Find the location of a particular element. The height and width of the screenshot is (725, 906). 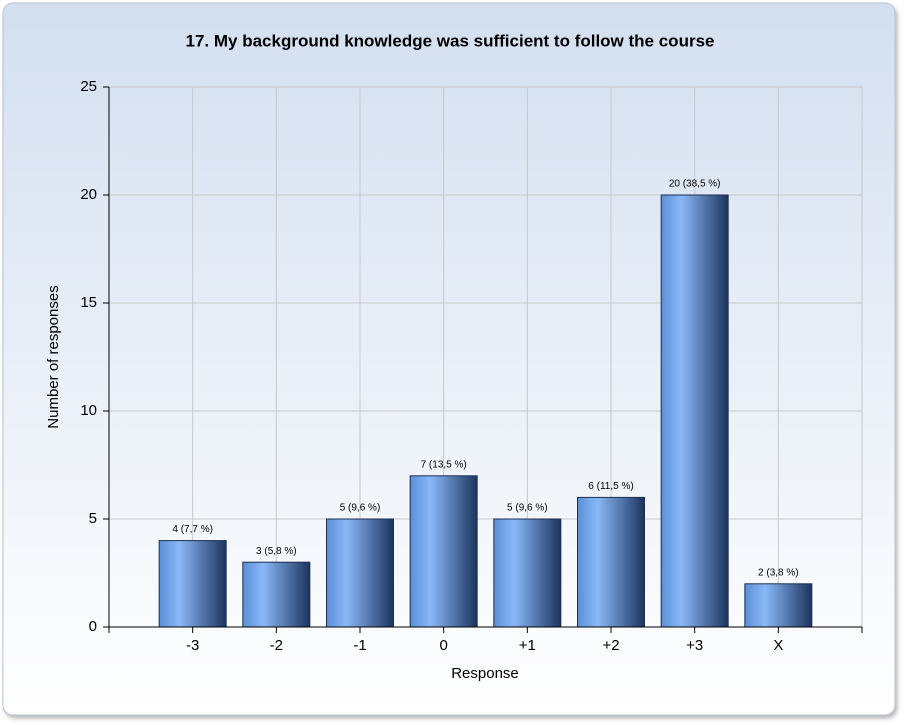

y-tick-label: 20 is located at coordinates (88, 194).